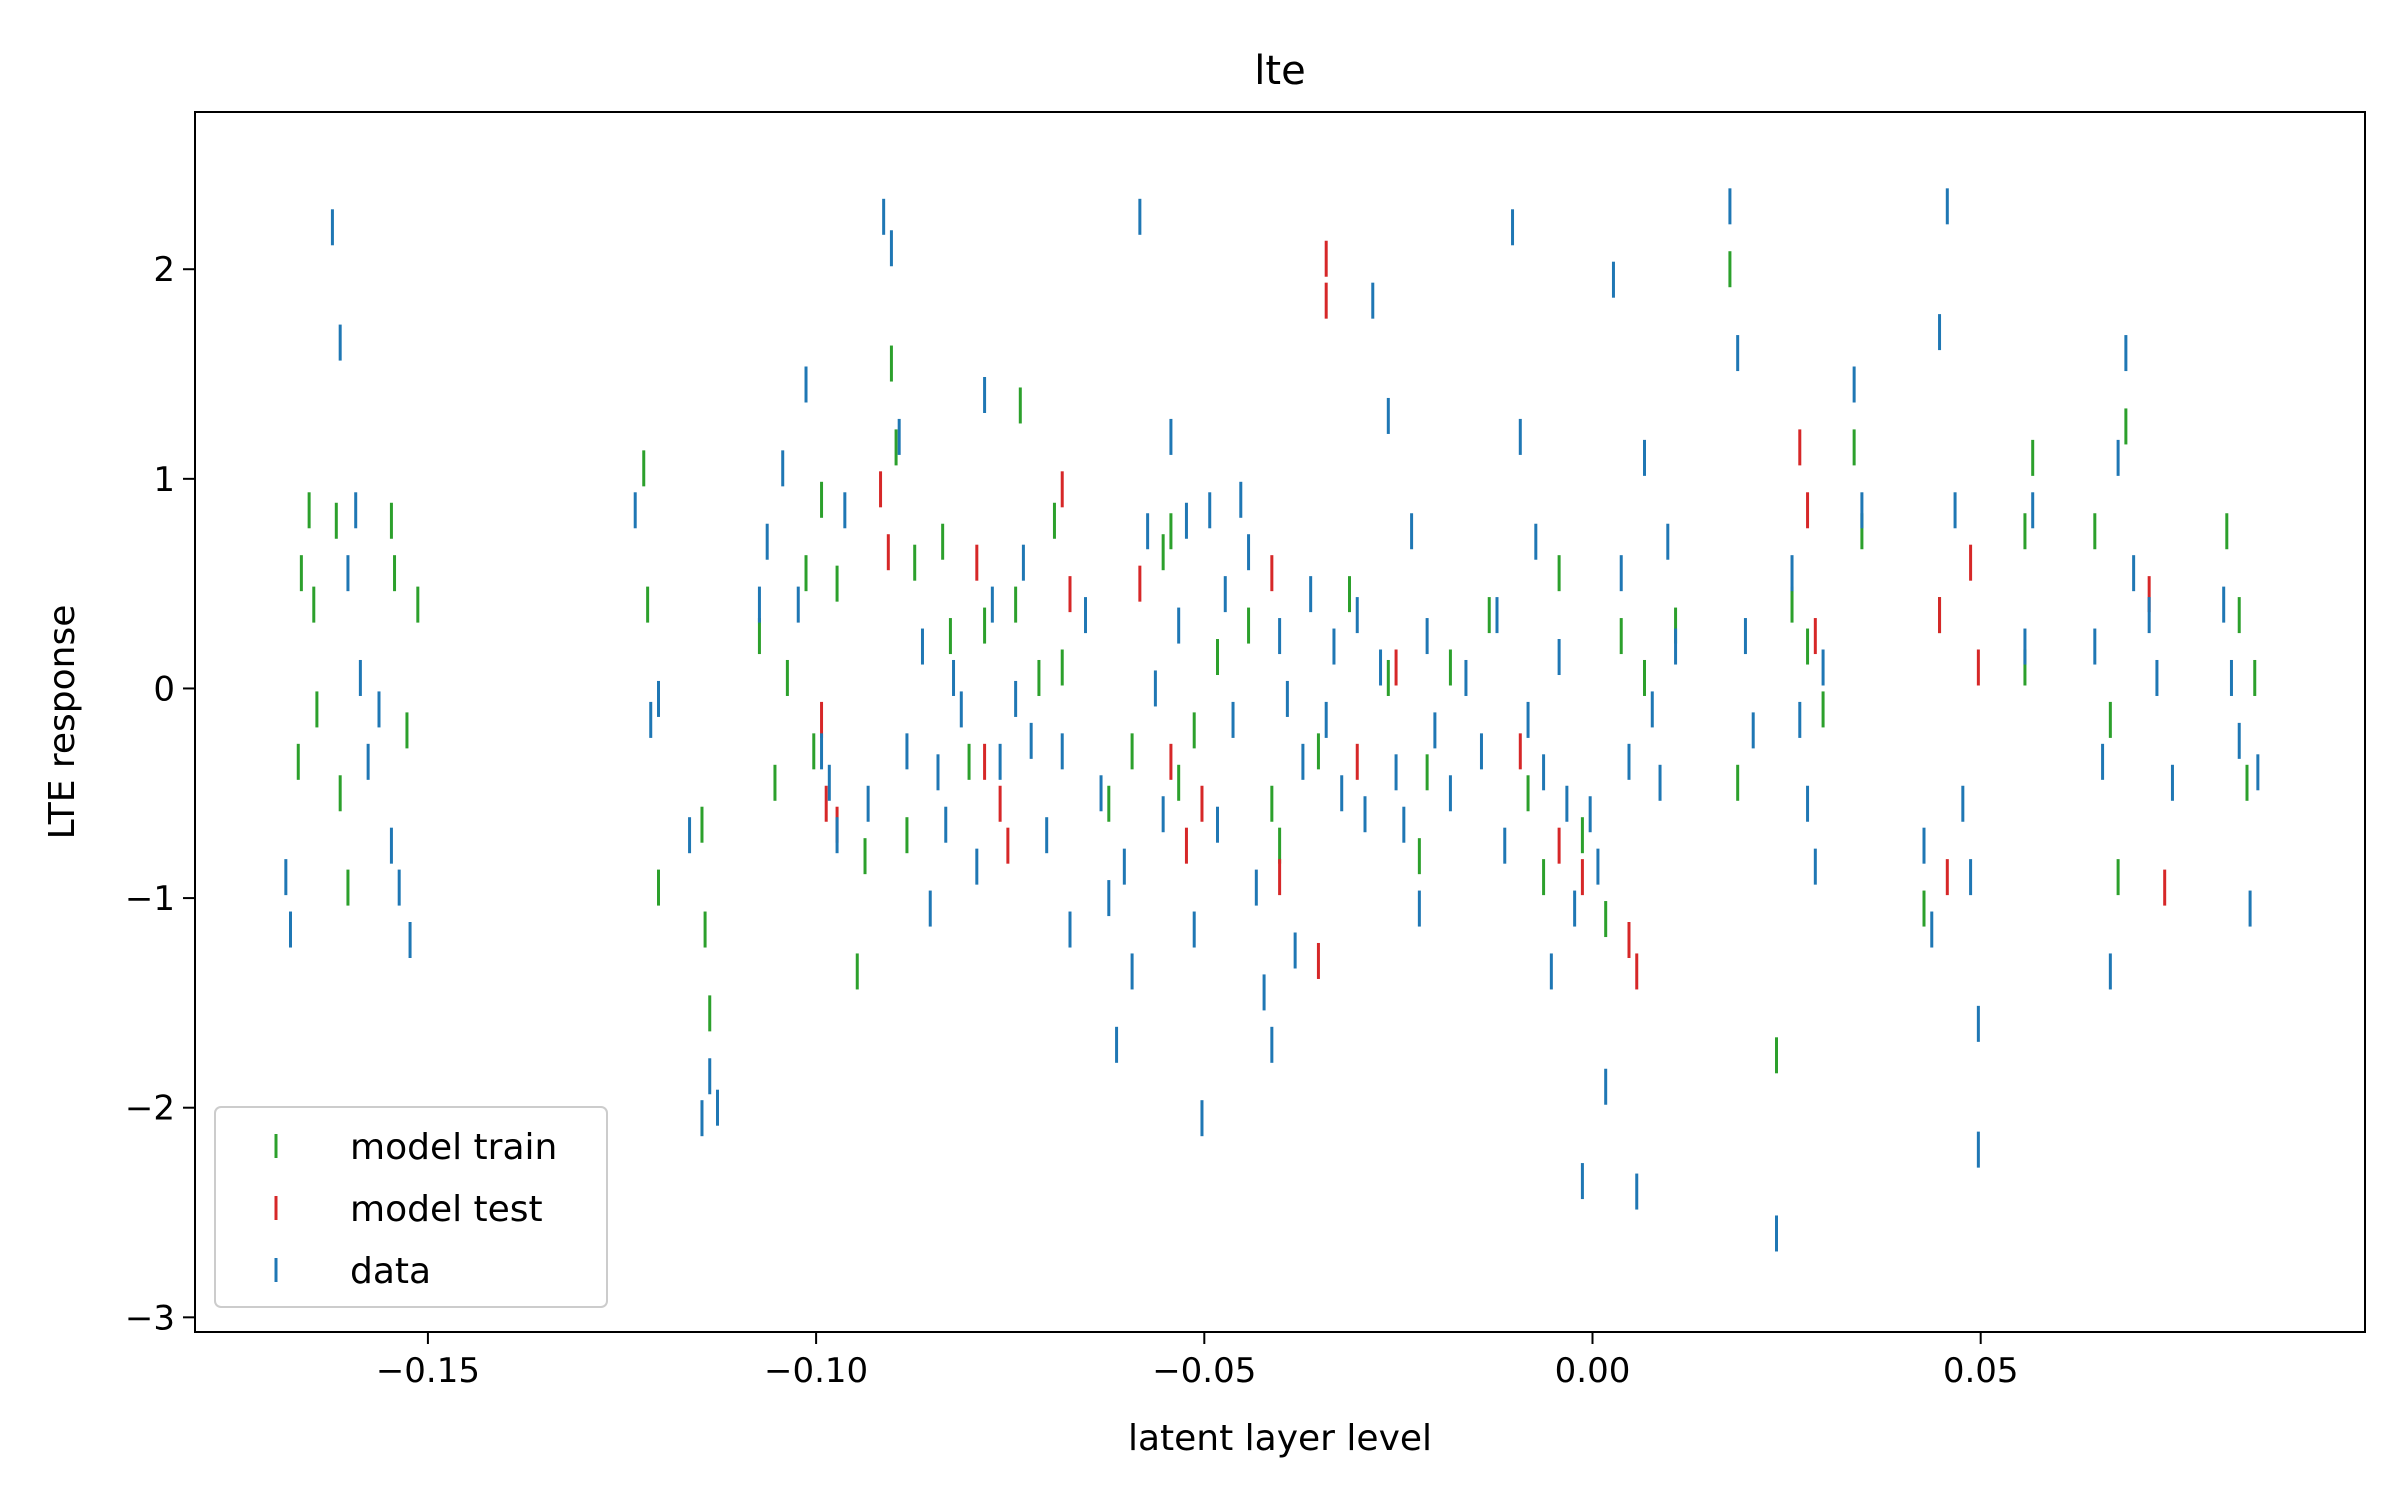  I want to click on legend-label-2: data, so click(390, 1271).